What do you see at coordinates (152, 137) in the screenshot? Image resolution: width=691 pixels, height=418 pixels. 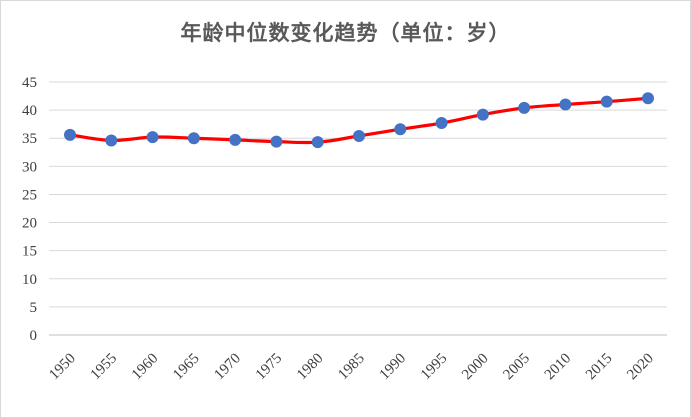 I see `data-point-1960` at bounding box center [152, 137].